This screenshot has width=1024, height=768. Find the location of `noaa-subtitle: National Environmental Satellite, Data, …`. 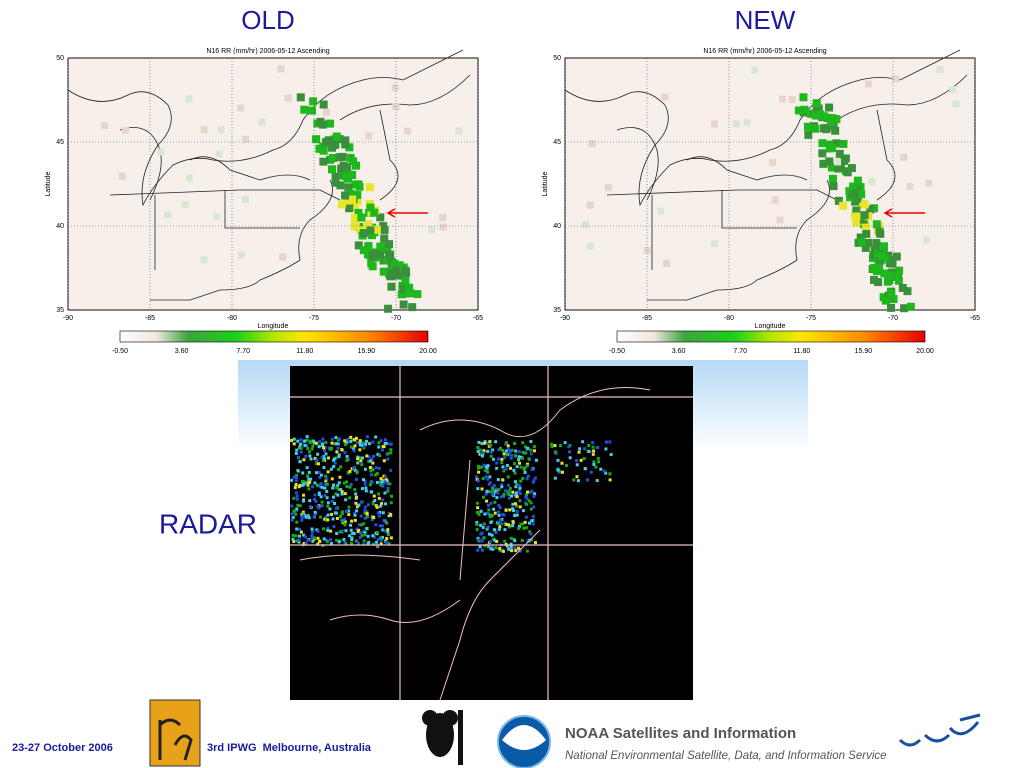

noaa-subtitle: National Environmental Satellite, Data, … is located at coordinates (726, 756).